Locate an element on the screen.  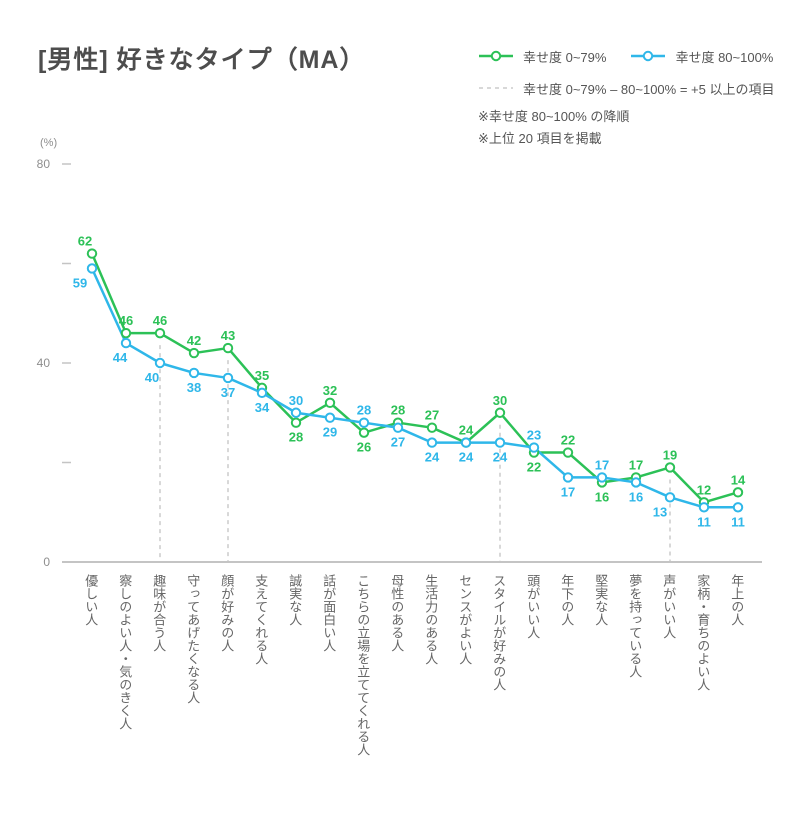
category-label: 夢を持っている人 is located at coordinates (635, 626).